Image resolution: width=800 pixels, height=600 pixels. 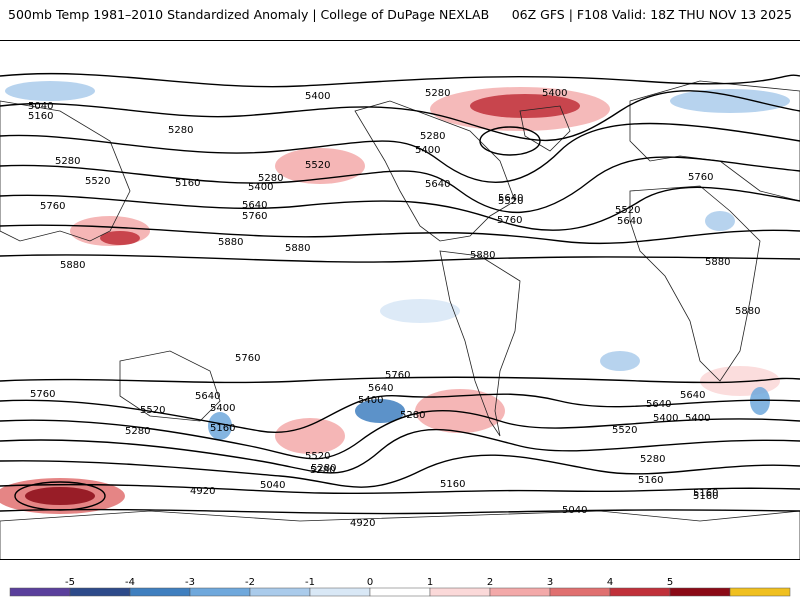 What do you see at coordinates (400, 534) in the screenshot?
I see `antarctica-outline` at bounding box center [400, 534].